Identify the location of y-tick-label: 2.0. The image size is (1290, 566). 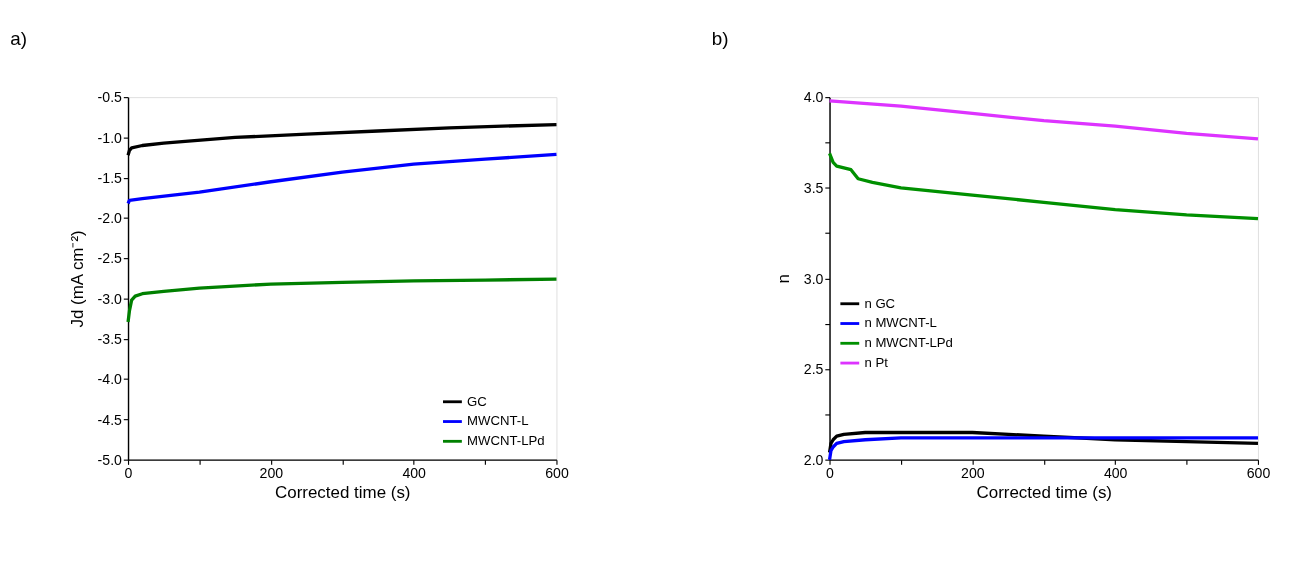
(813, 459).